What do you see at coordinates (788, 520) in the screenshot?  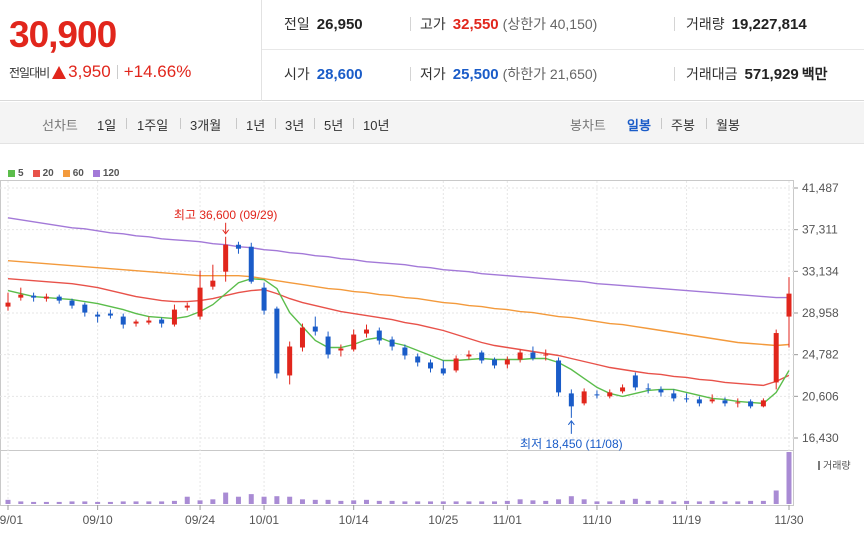 I see `x-tick-label: 11/30` at bounding box center [788, 520].